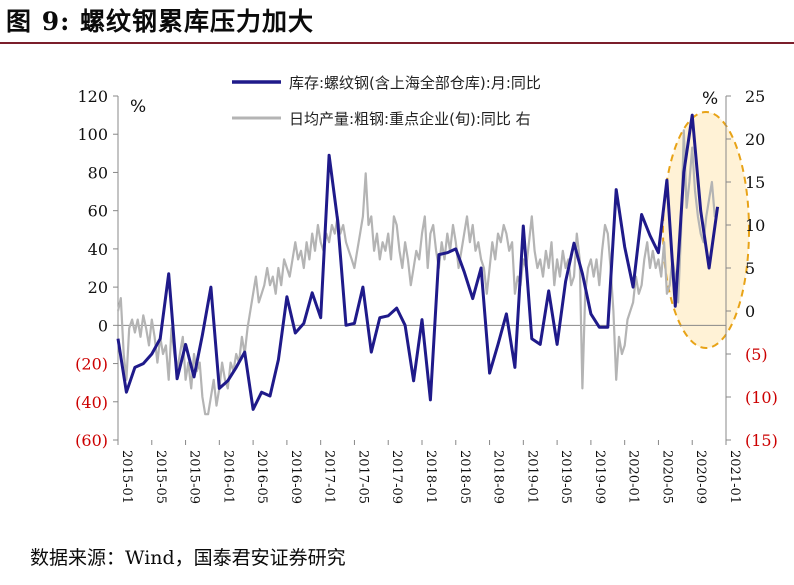 The width and height of the screenshot is (794, 585). Describe the element at coordinates (91, 364) in the screenshot. I see `left-tick-label: (20)` at that location.